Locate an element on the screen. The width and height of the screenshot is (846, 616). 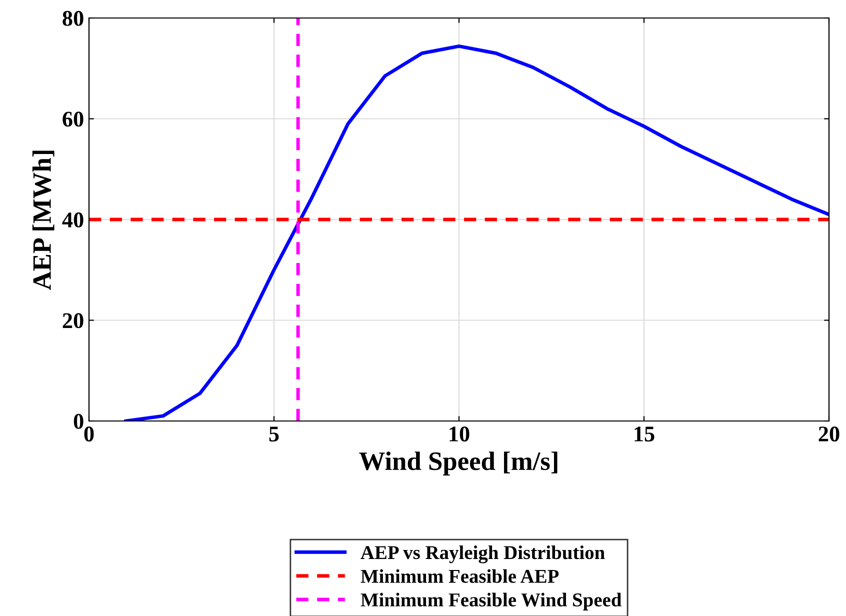
x-axis-title: Wind Speed [m/s] is located at coordinates (458, 464).